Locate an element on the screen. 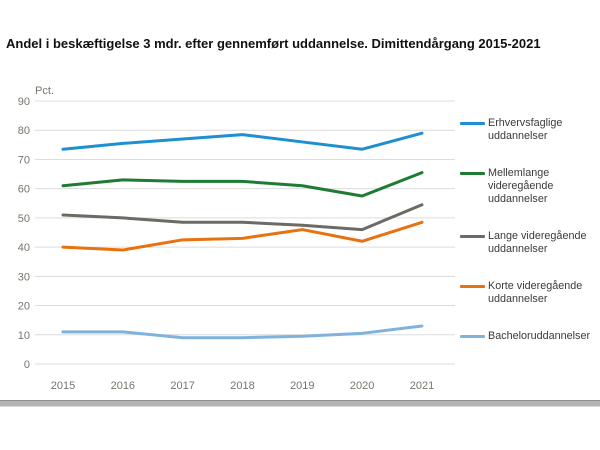 This screenshot has width=600, height=450. legend-item-erhvervsfaglige: Erhvervsfaglige uddannelser is located at coordinates (529, 130).